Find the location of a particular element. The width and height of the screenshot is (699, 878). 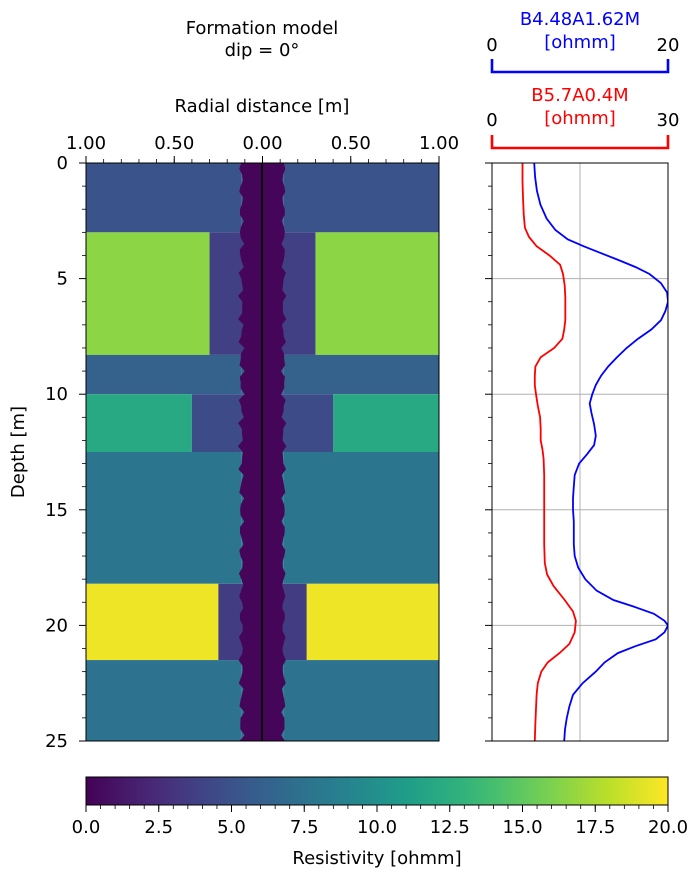

layer-6-rt-left is located at coordinates (164, 700).